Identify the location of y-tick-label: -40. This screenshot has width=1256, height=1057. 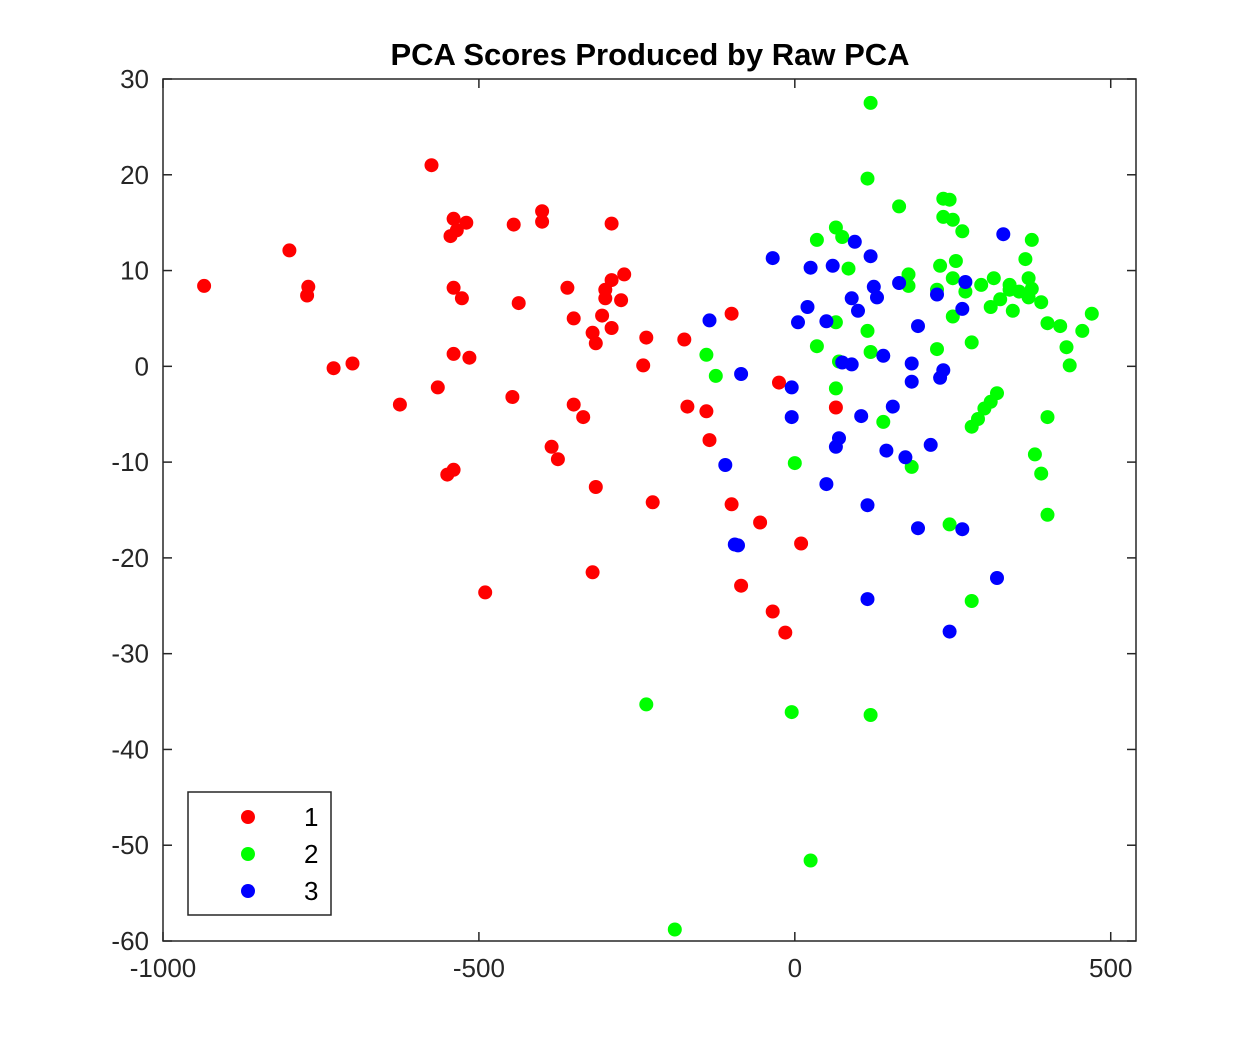
(130, 749).